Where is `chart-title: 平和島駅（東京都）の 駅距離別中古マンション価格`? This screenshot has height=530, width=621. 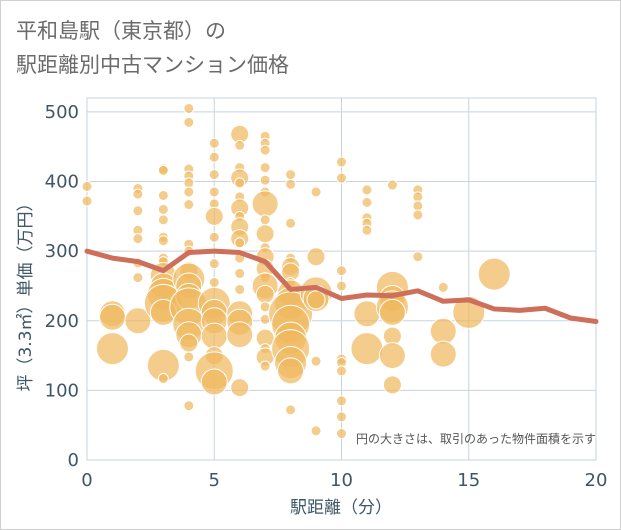
chart-title: 平和島駅（東京都）の 駅距離別中古マンション価格 is located at coordinates (152, 48).